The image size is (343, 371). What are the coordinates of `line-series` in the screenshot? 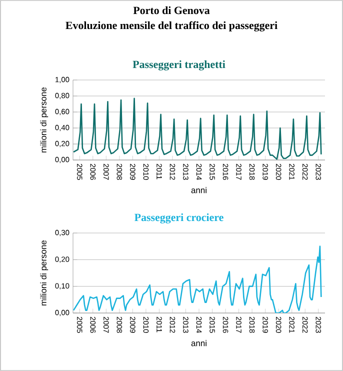 It's located at (197, 129).